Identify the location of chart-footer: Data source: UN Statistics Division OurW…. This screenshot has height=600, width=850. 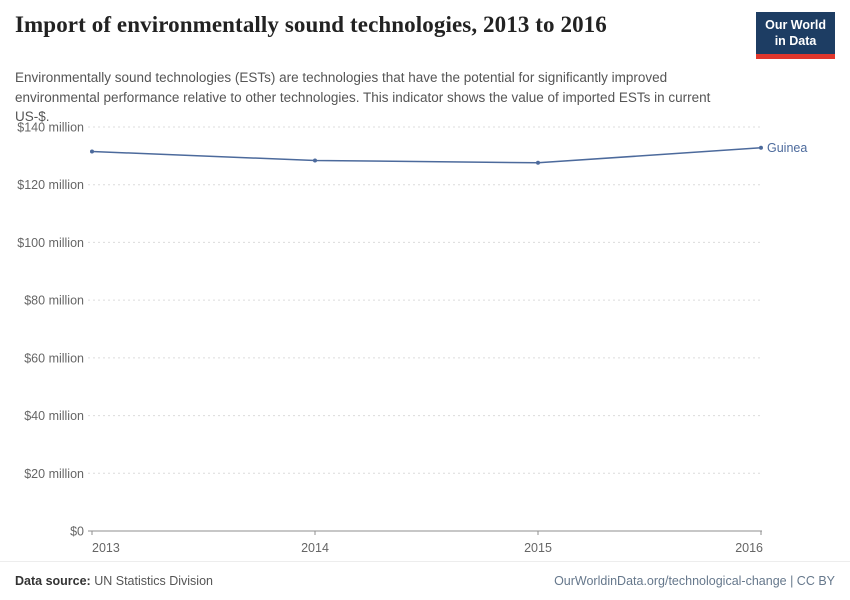
(425, 580).